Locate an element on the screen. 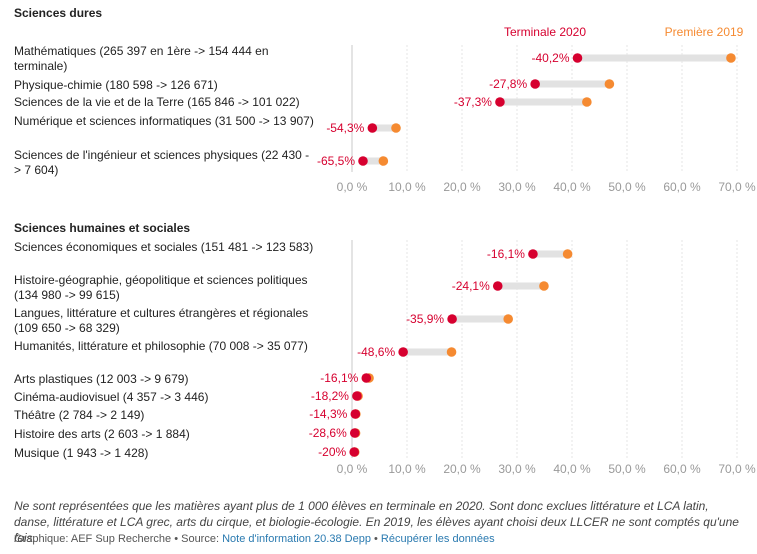  legend-premiere: Première 2019 is located at coordinates (704, 32).